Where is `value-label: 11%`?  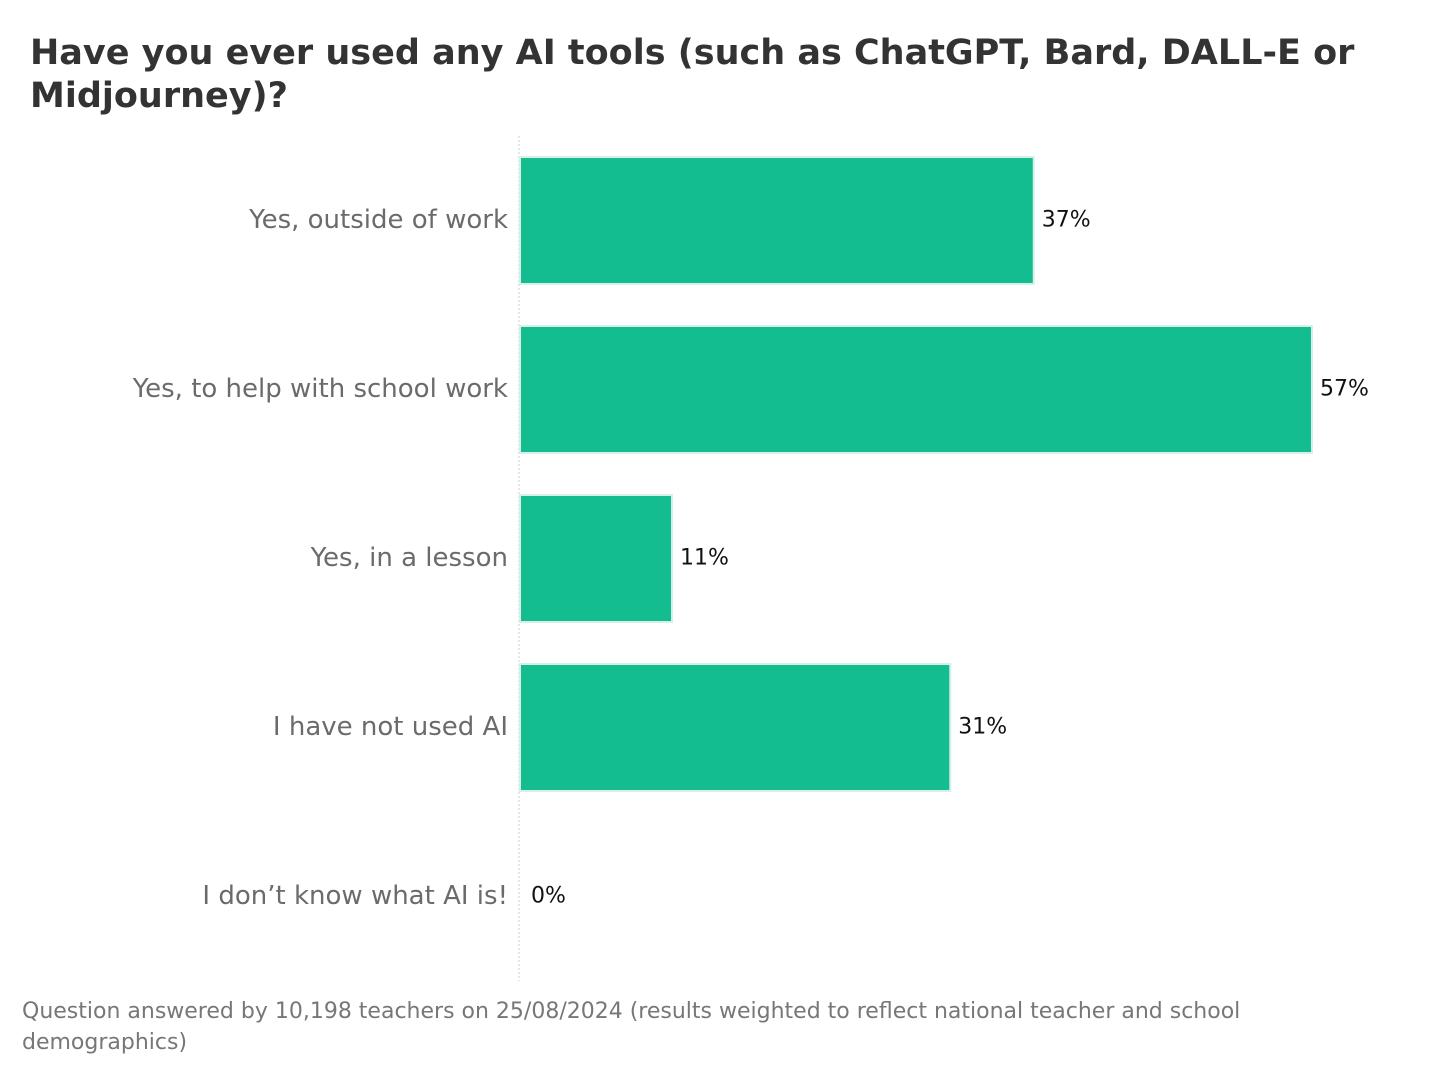
value-label: 11% is located at coordinates (704, 558).